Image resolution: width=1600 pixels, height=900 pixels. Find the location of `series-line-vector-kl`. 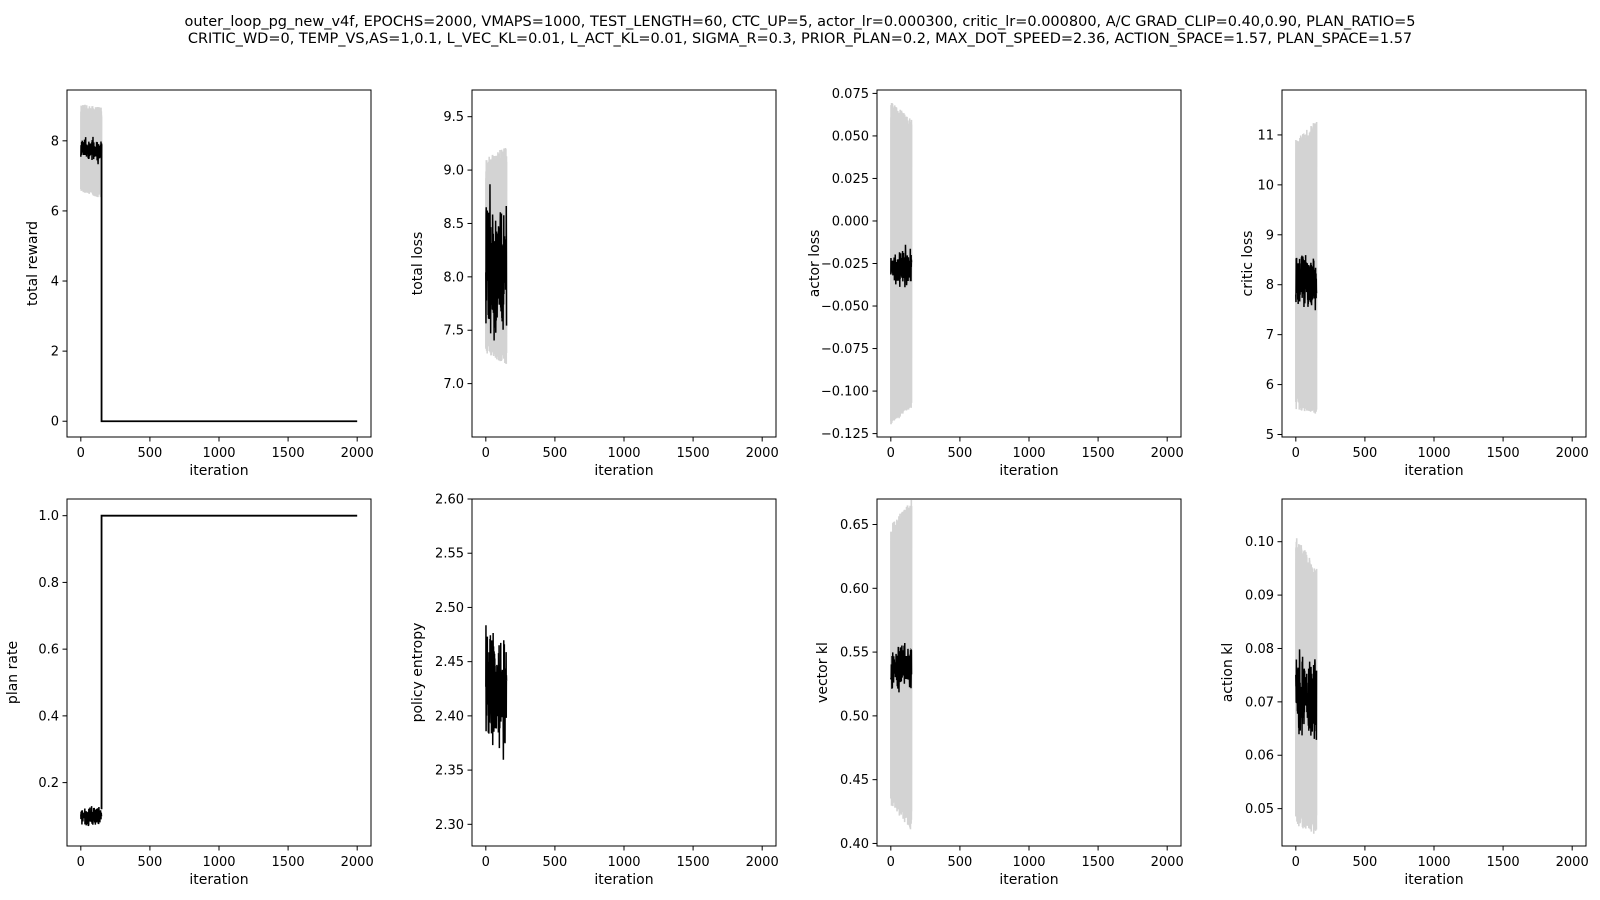

series-line-vector-kl is located at coordinates (901, 667).